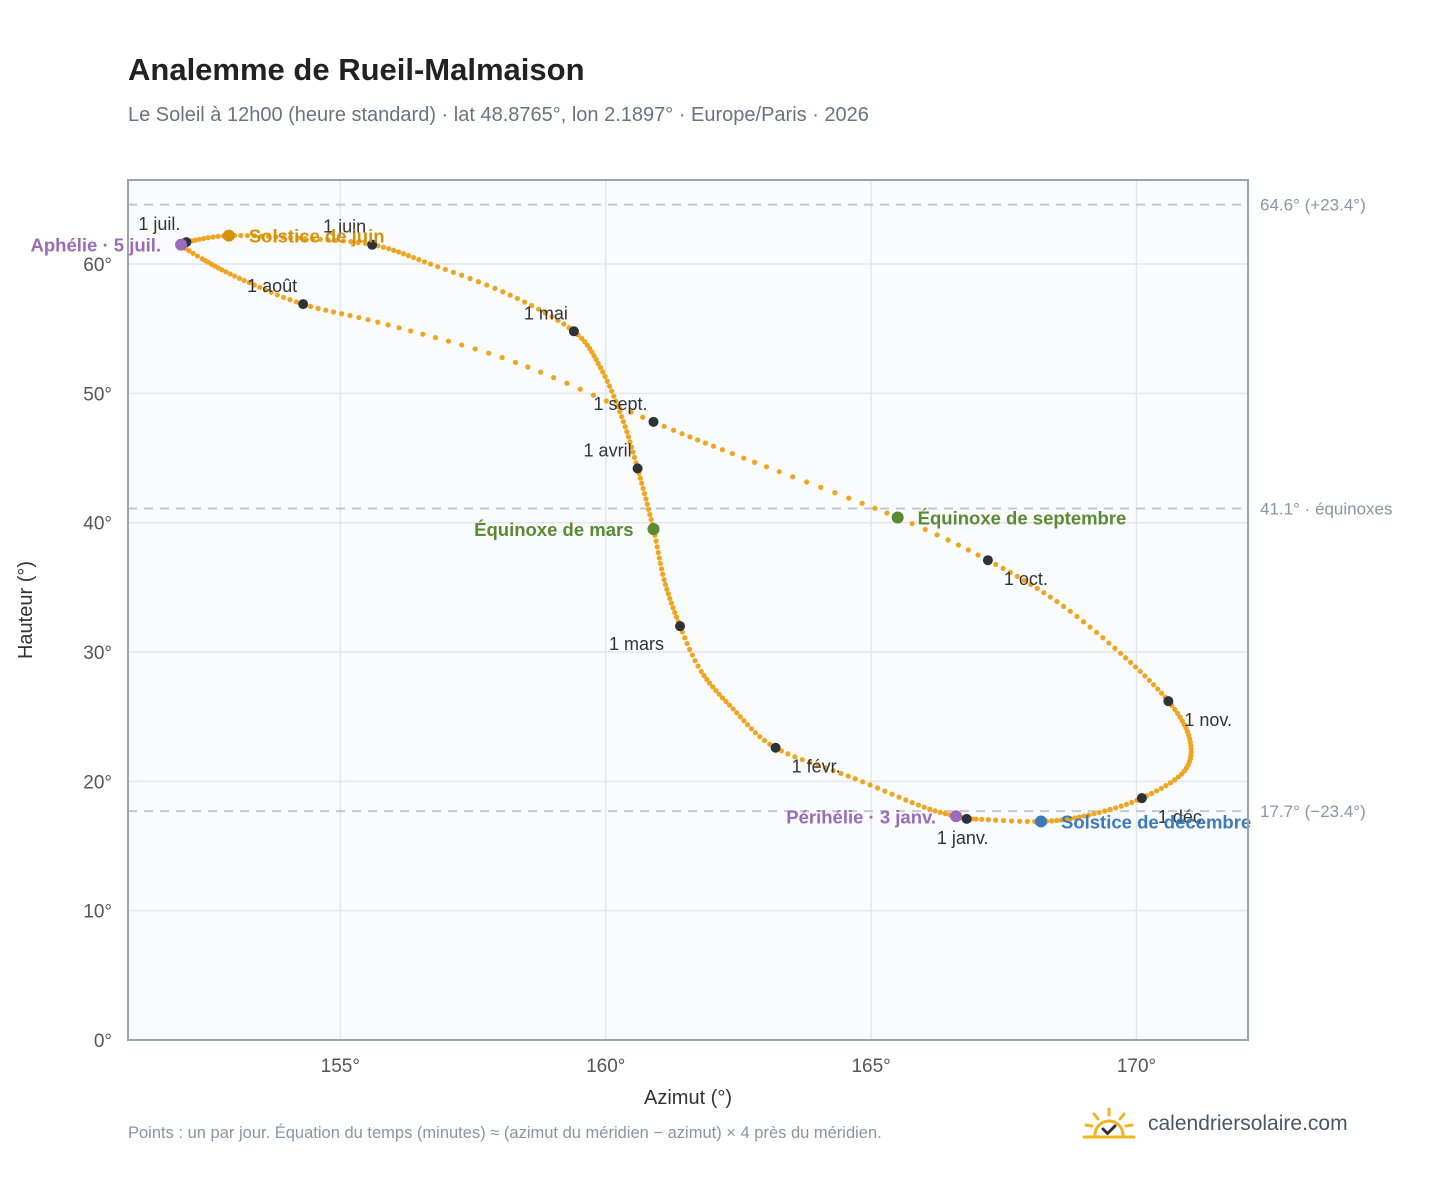 The width and height of the screenshot is (1448, 1188). I want to click on brand-name: calendriersolaire.com, so click(1248, 1123).